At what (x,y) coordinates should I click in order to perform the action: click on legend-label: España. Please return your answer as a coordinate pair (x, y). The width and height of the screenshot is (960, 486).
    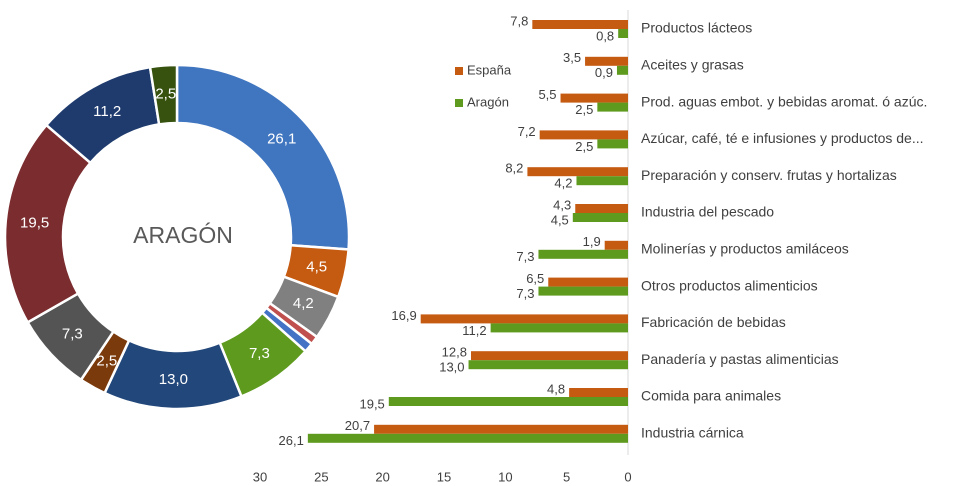
    Looking at the image, I should click on (489, 69).